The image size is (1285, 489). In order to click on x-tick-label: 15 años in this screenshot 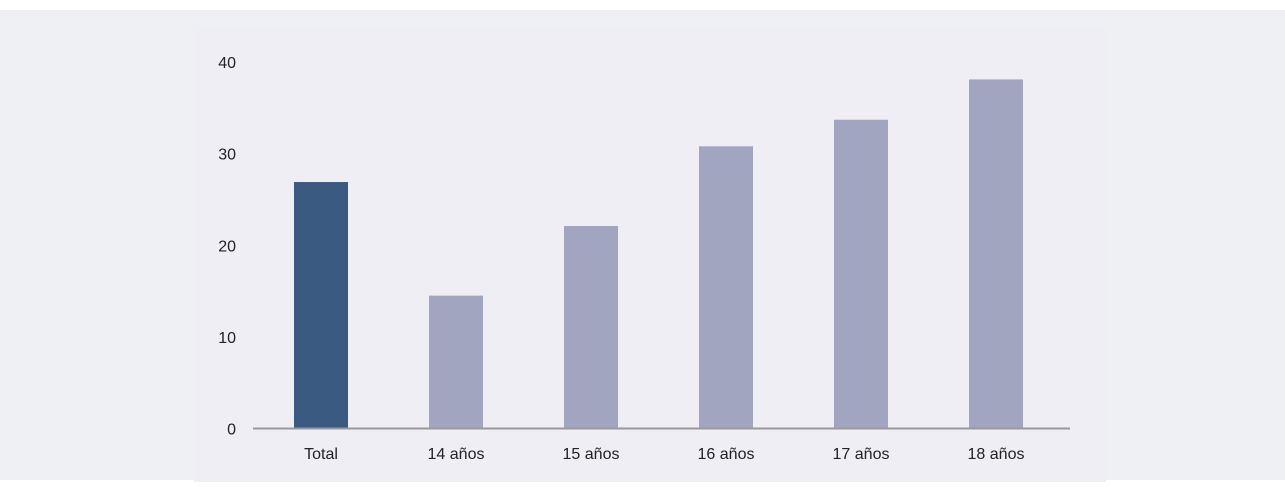, I will do `click(591, 454)`.